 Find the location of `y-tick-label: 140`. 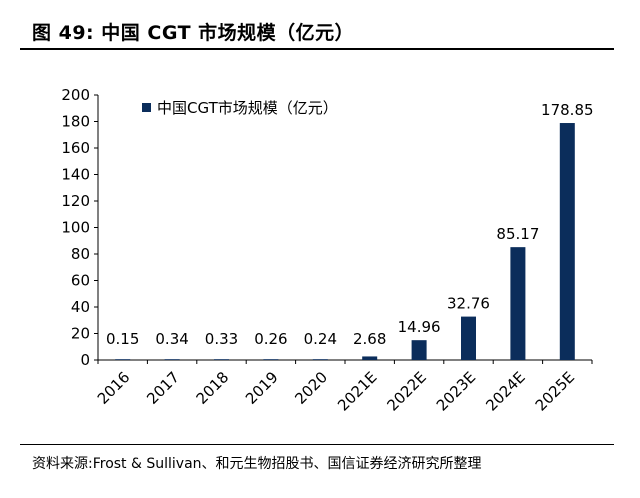

y-tick-label: 140 is located at coordinates (75, 175).